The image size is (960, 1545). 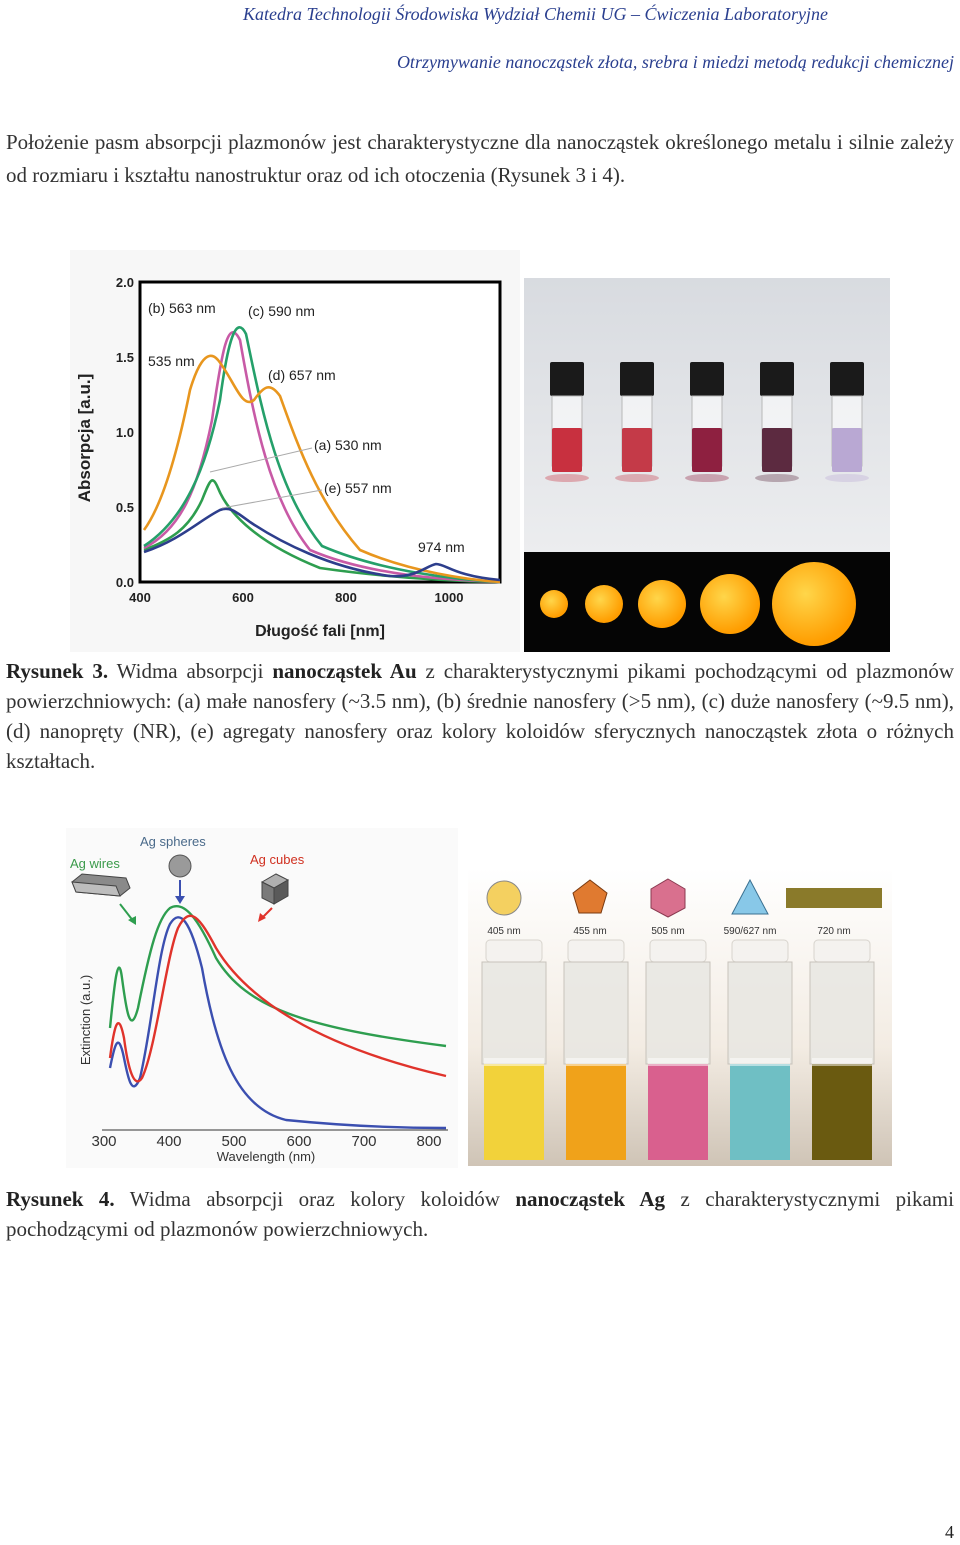 What do you see at coordinates (348, 445) in the screenshot?
I see `label-a: (a) 530 nm` at bounding box center [348, 445].